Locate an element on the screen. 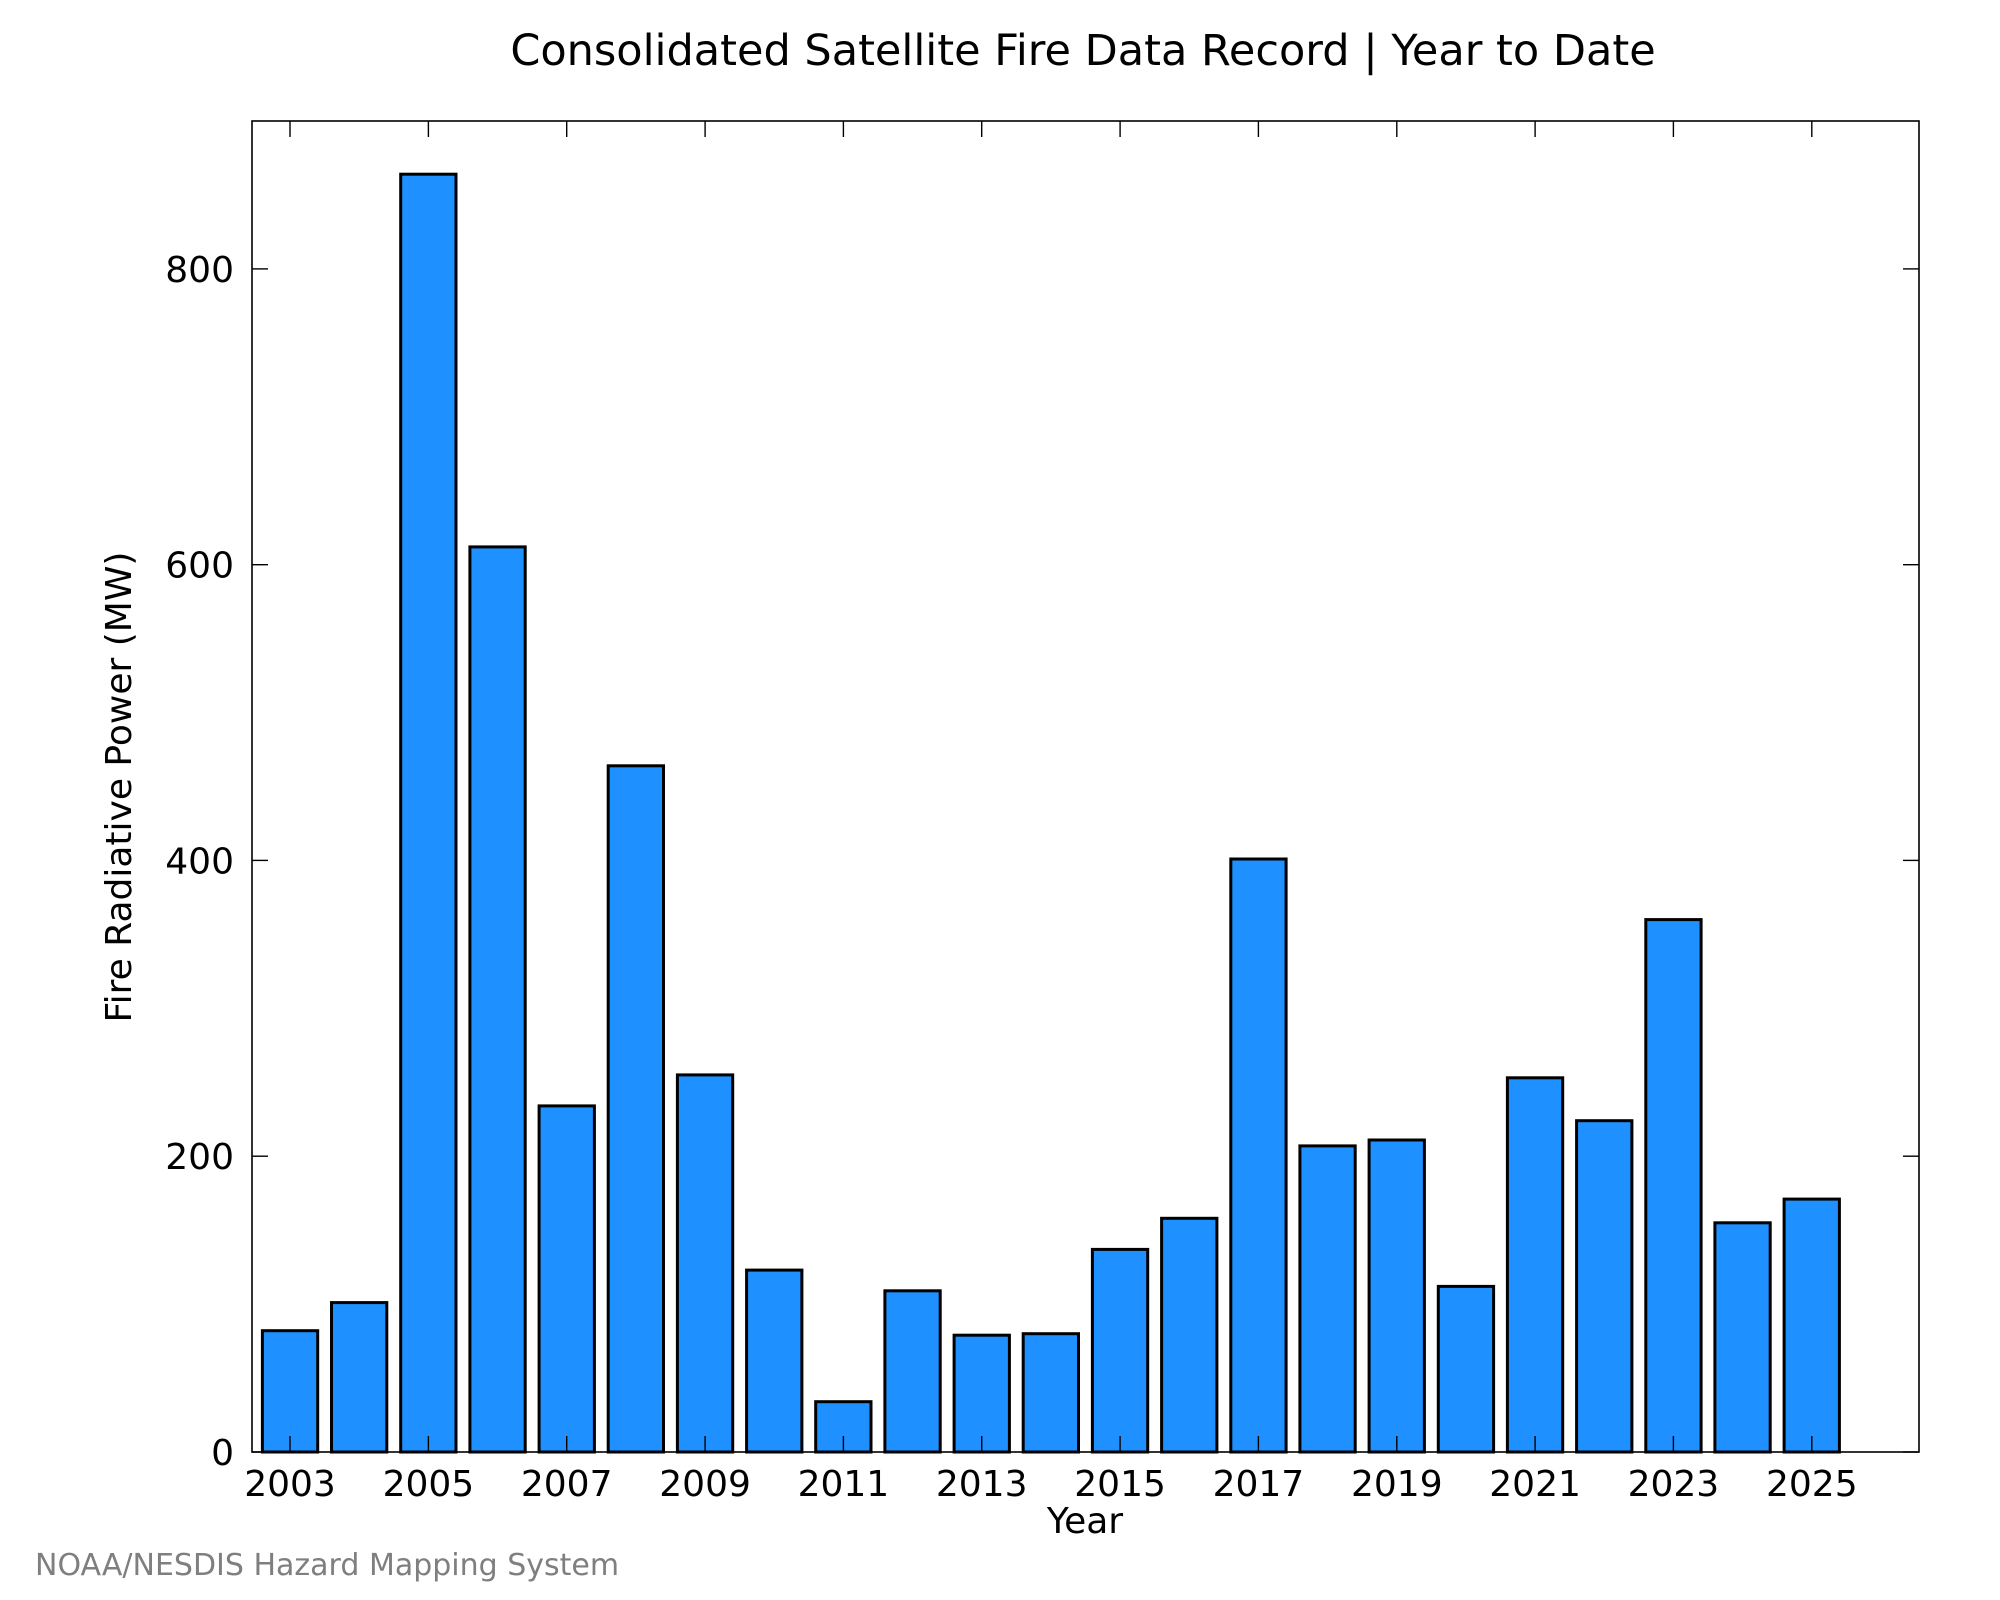  y-tick-label-200: 200 is located at coordinates (199, 1157).